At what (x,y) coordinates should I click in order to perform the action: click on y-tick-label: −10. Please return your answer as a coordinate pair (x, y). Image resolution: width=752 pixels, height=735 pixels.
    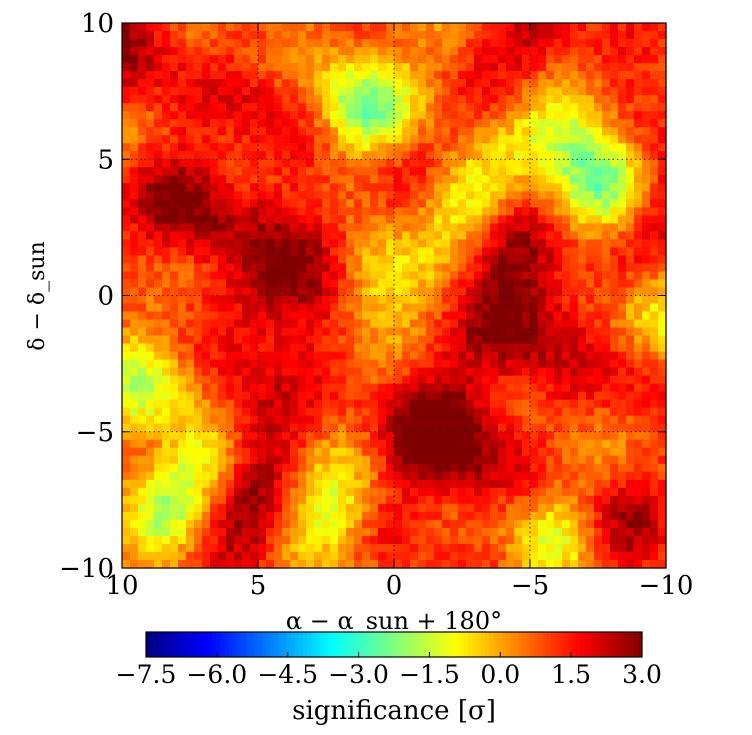
    Looking at the image, I should click on (86, 569).